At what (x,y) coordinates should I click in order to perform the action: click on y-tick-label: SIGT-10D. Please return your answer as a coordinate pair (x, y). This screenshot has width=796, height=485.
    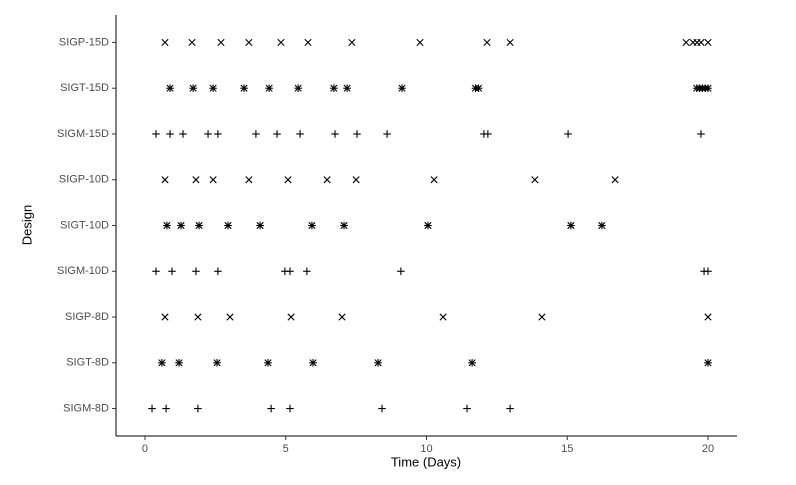
    Looking at the image, I should click on (84, 225).